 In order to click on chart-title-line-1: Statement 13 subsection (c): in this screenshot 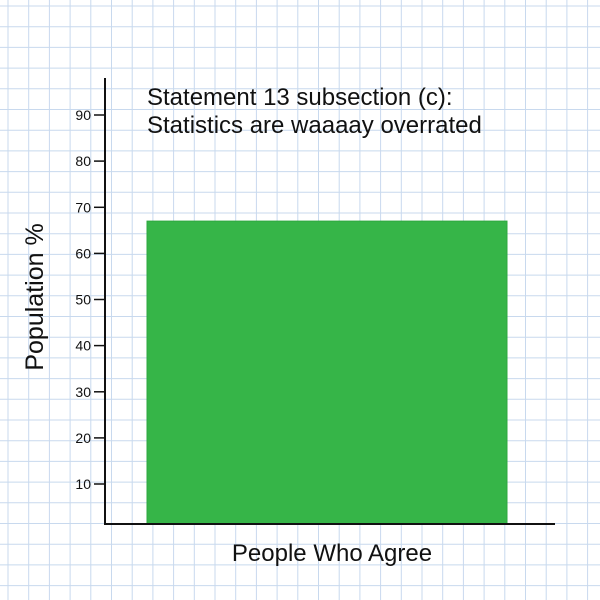, I will do `click(299, 97)`.